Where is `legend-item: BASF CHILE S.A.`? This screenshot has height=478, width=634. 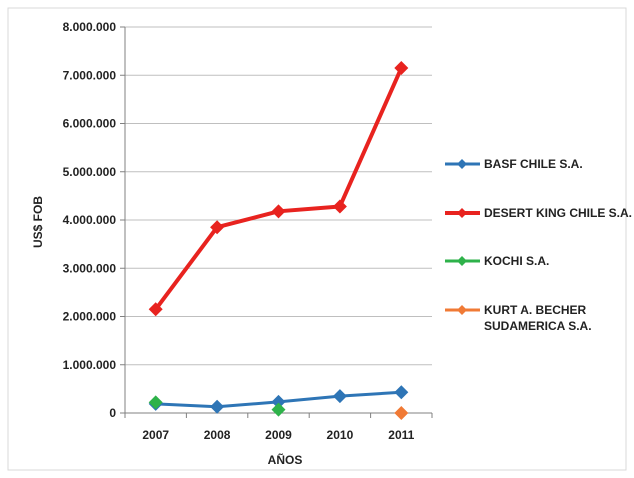 legend-item: BASF CHILE S.A. is located at coordinates (514, 164).